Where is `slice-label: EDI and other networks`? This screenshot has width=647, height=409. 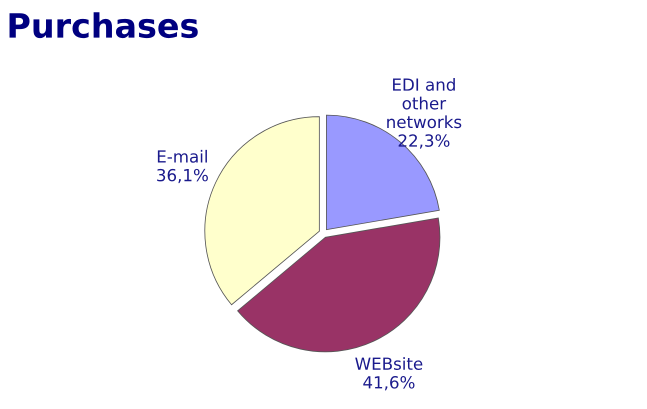 slice-label: EDI and other networks is located at coordinates (424, 103).